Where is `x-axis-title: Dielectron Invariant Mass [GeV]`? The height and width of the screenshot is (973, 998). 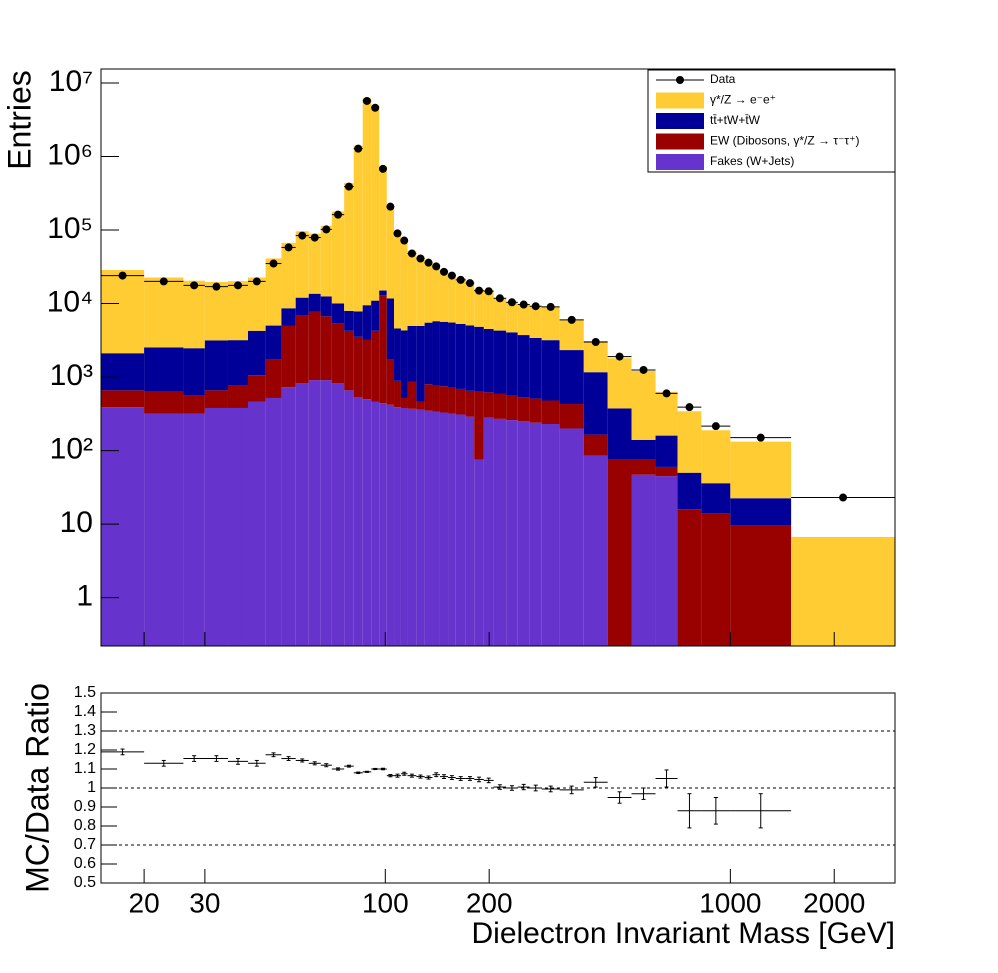
x-axis-title: Dielectron Invariant Mass [GeV] is located at coordinates (683, 933).